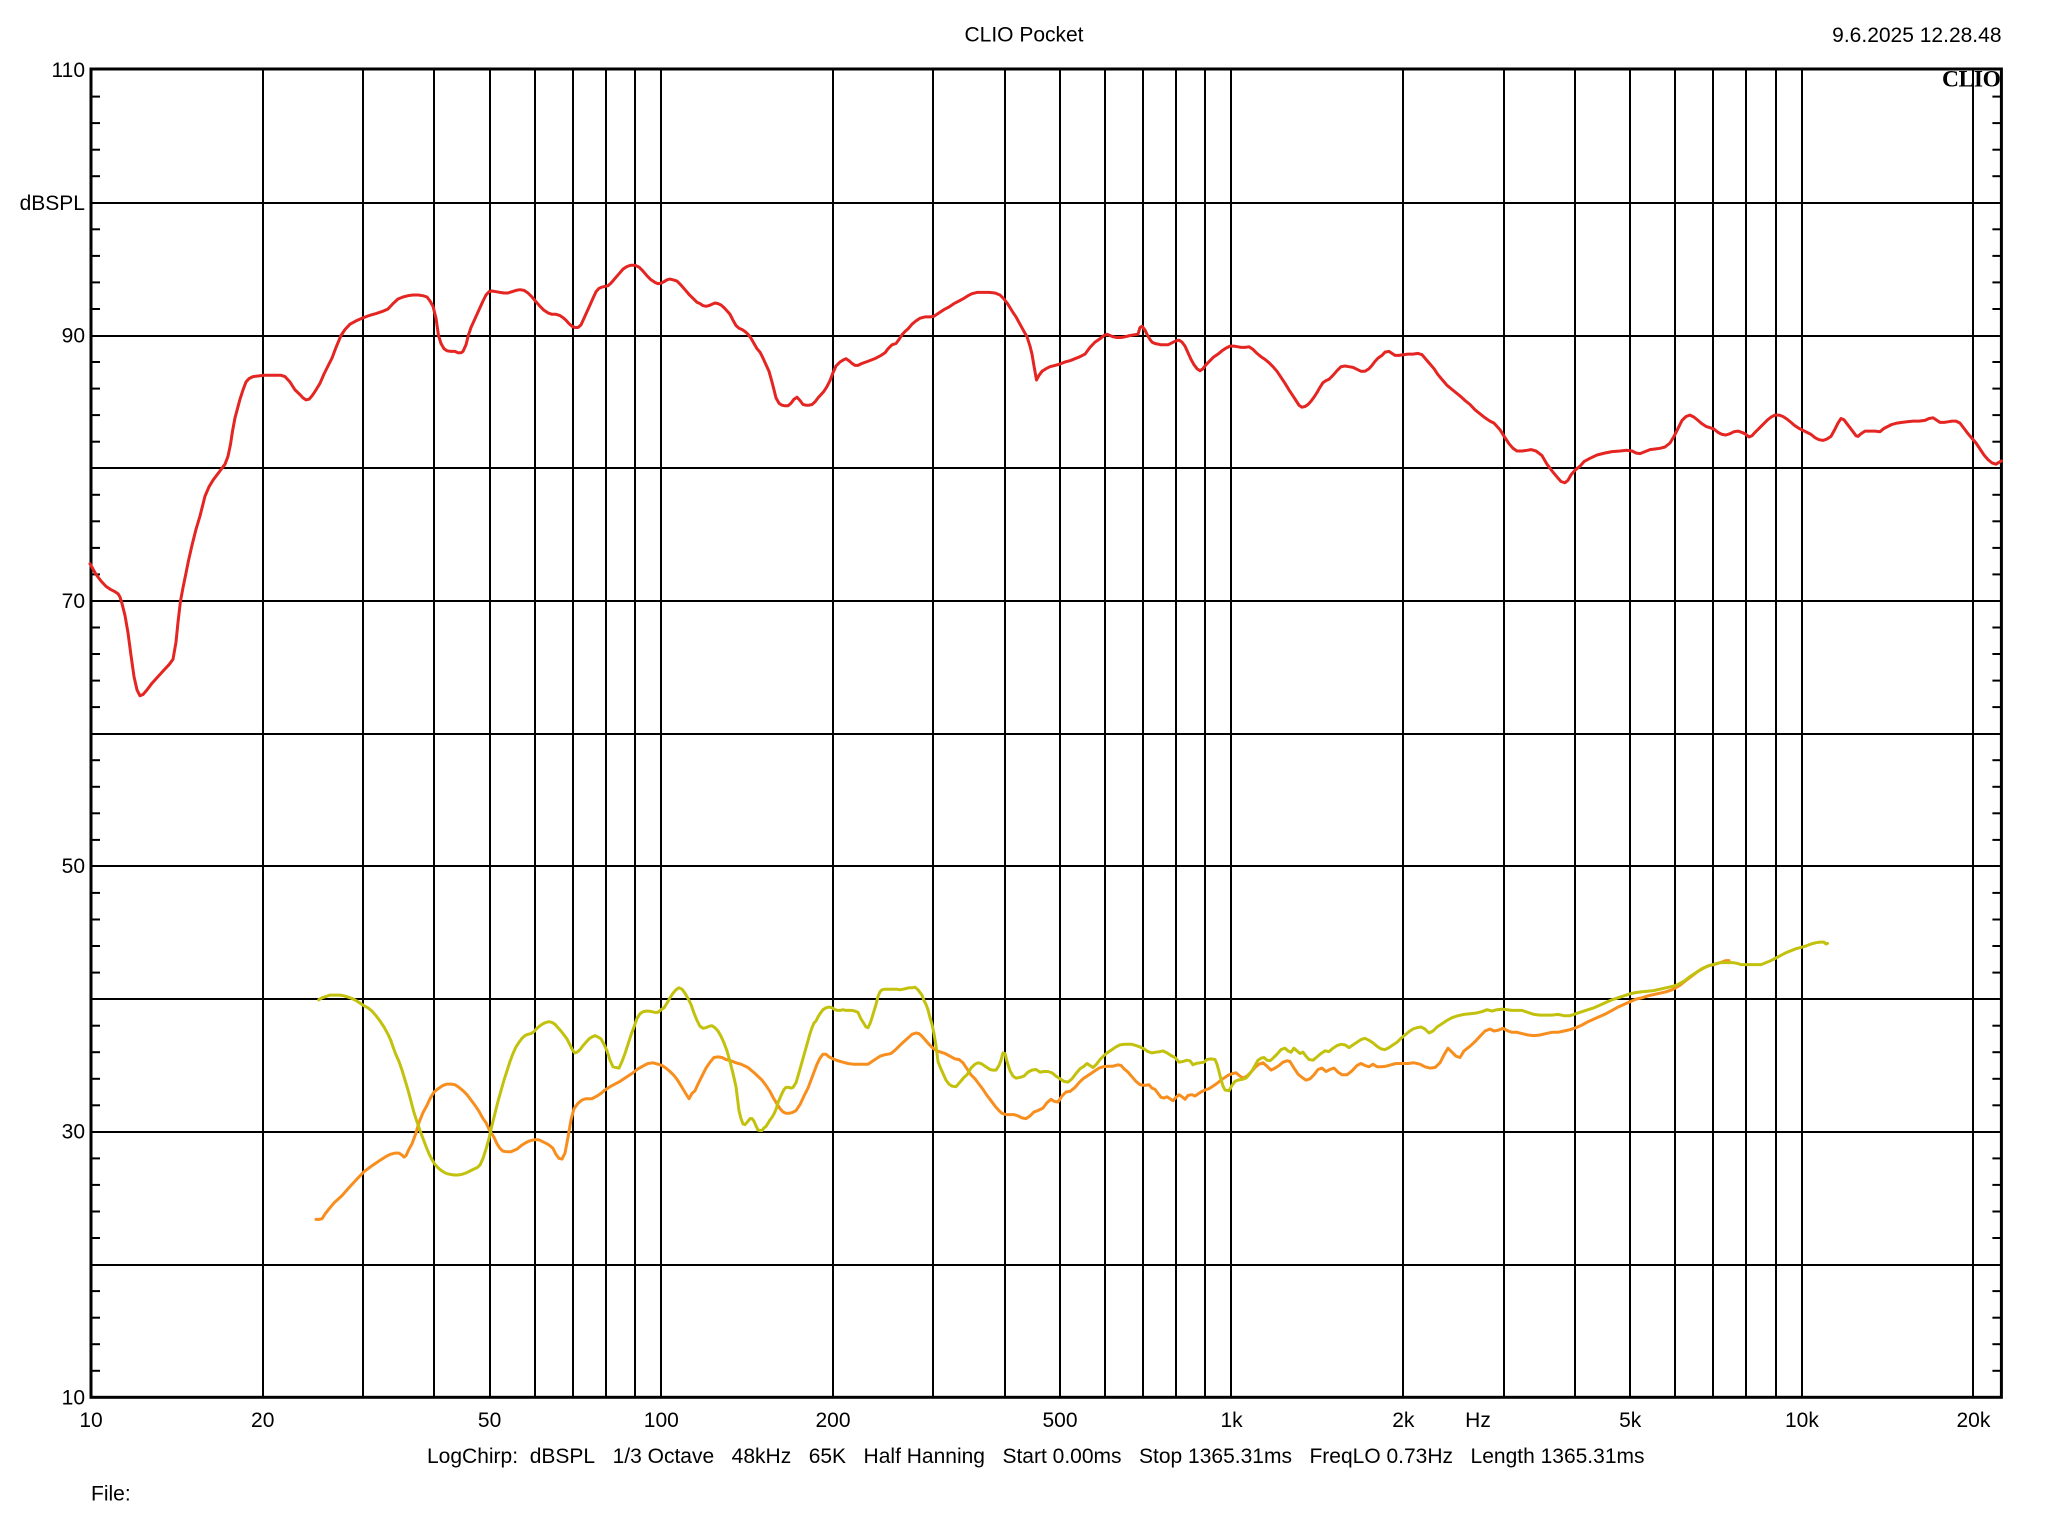 Image resolution: width=2048 pixels, height=1536 pixels. I want to click on svg-text: 500, so click(1059, 1420).